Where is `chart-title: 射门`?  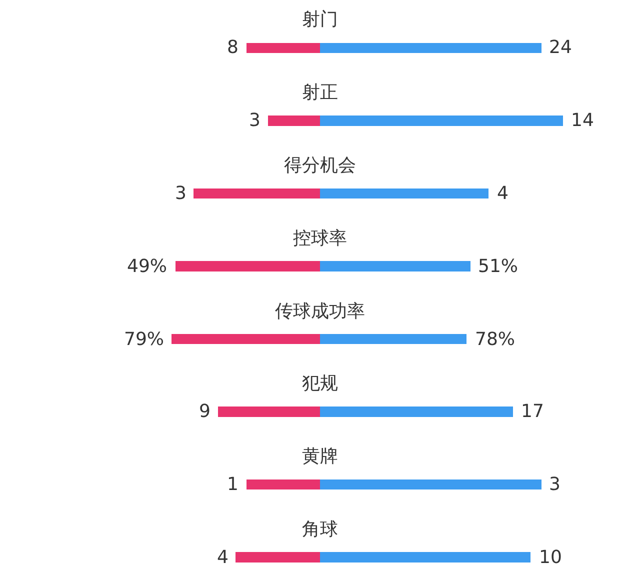
chart-title: 射门 is located at coordinates (320, 19).